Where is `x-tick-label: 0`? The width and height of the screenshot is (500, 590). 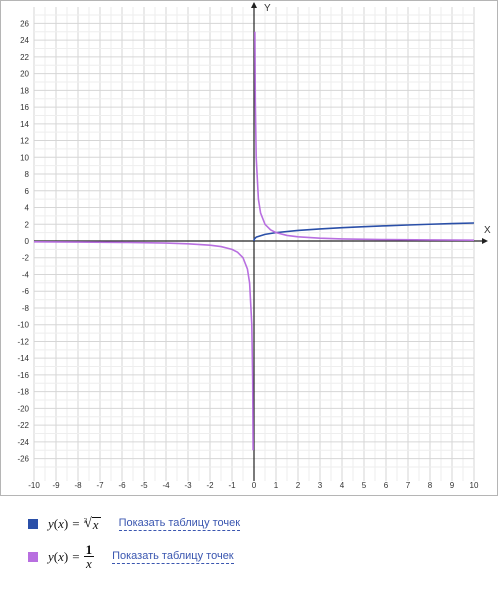 x-tick-label: 0 is located at coordinates (254, 485).